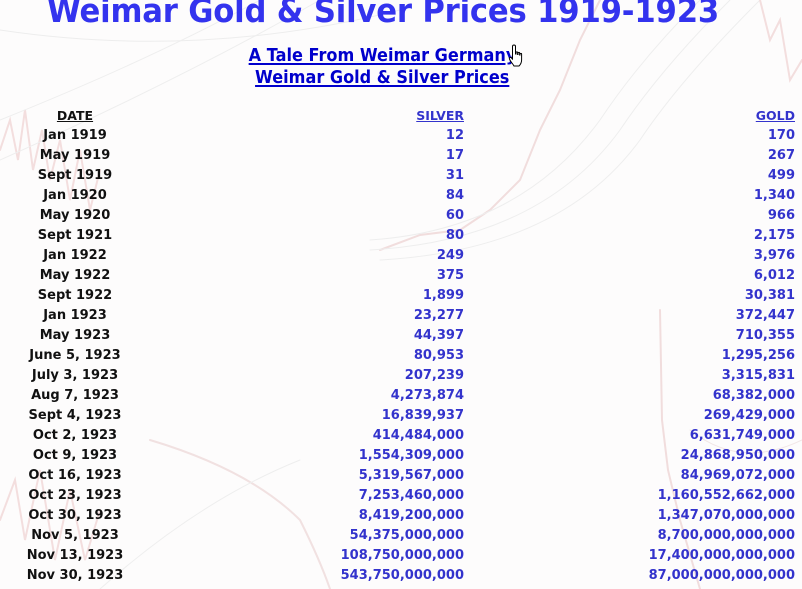  What do you see at coordinates (411, 515) in the screenshot?
I see `silver-price-cell: 8,419,200,000` at bounding box center [411, 515].